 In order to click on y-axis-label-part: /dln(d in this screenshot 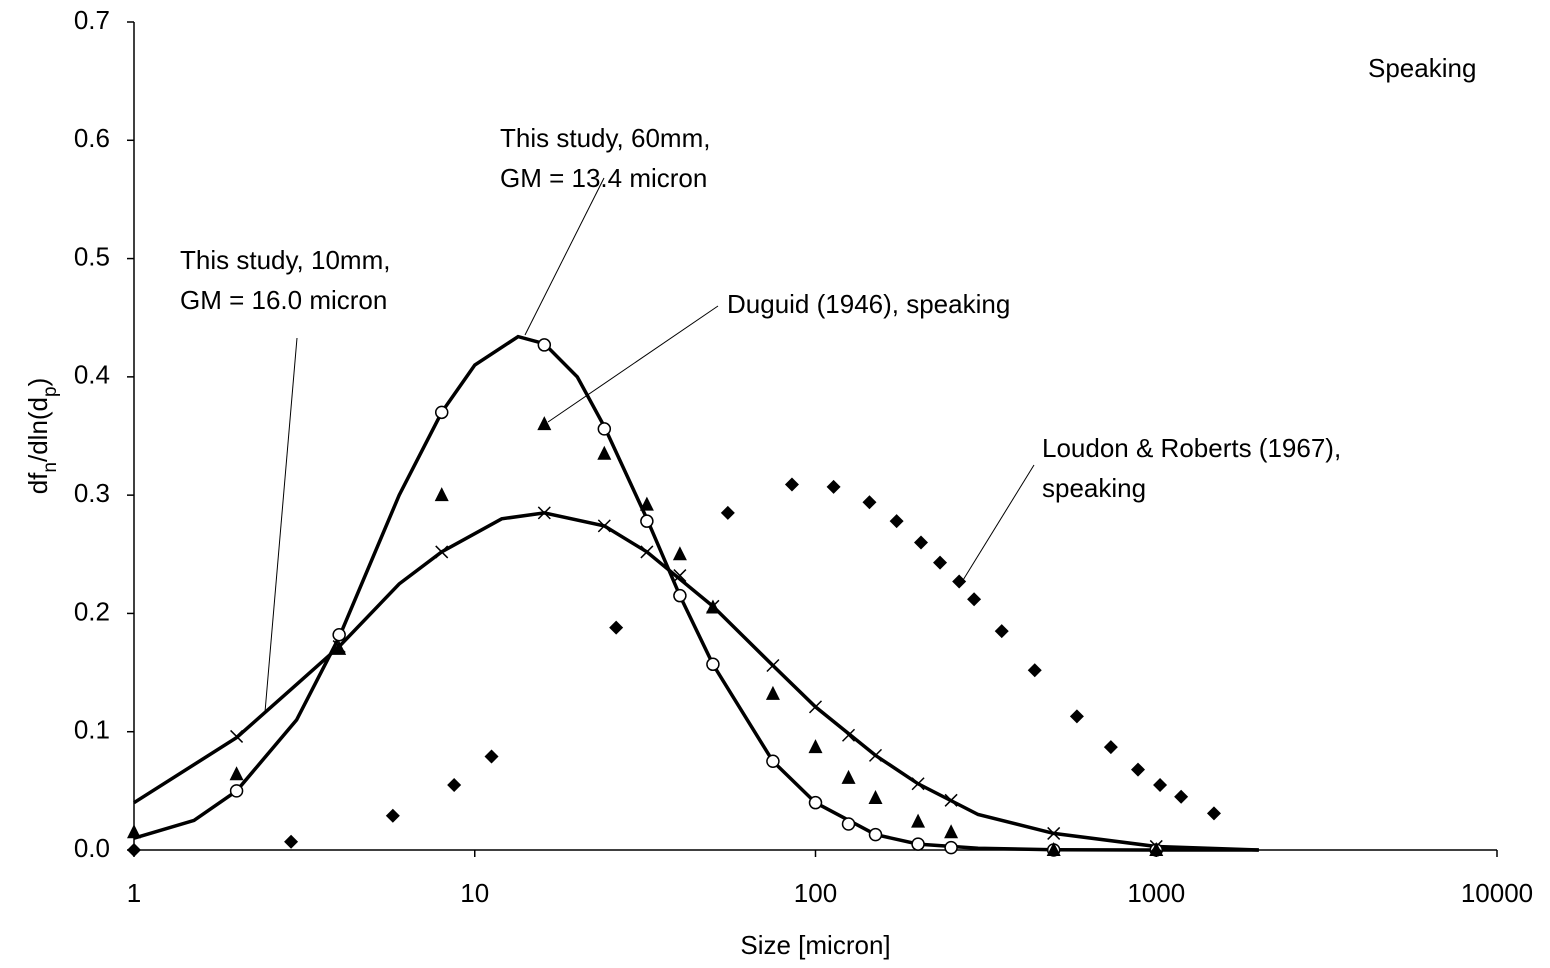, I will do `click(38, 429)`.